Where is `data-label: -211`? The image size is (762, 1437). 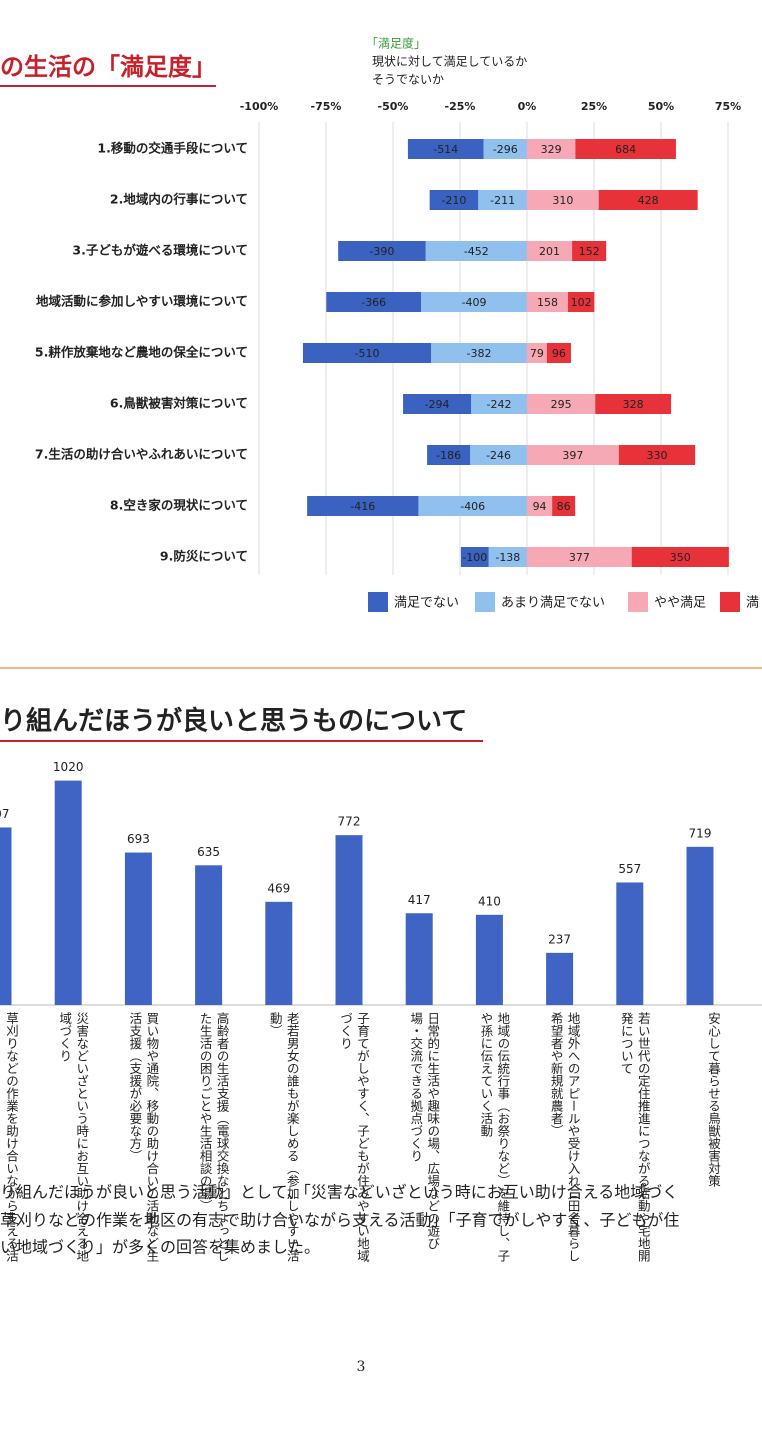 data-label: -211 is located at coordinates (502, 200).